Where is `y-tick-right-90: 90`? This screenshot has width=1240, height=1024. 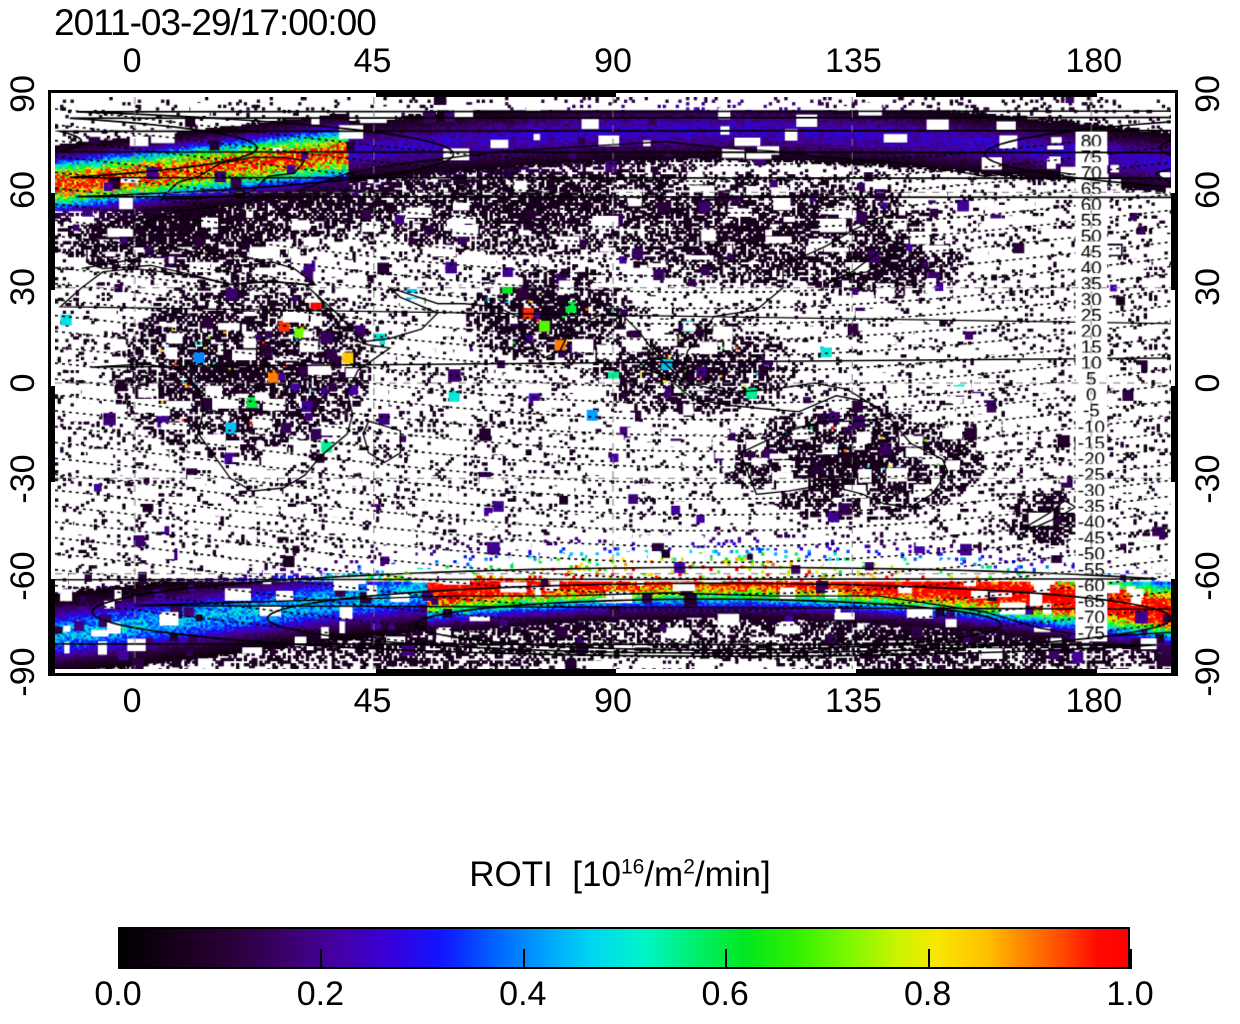
y-tick-right-90: 90 is located at coordinates (1208, 94).